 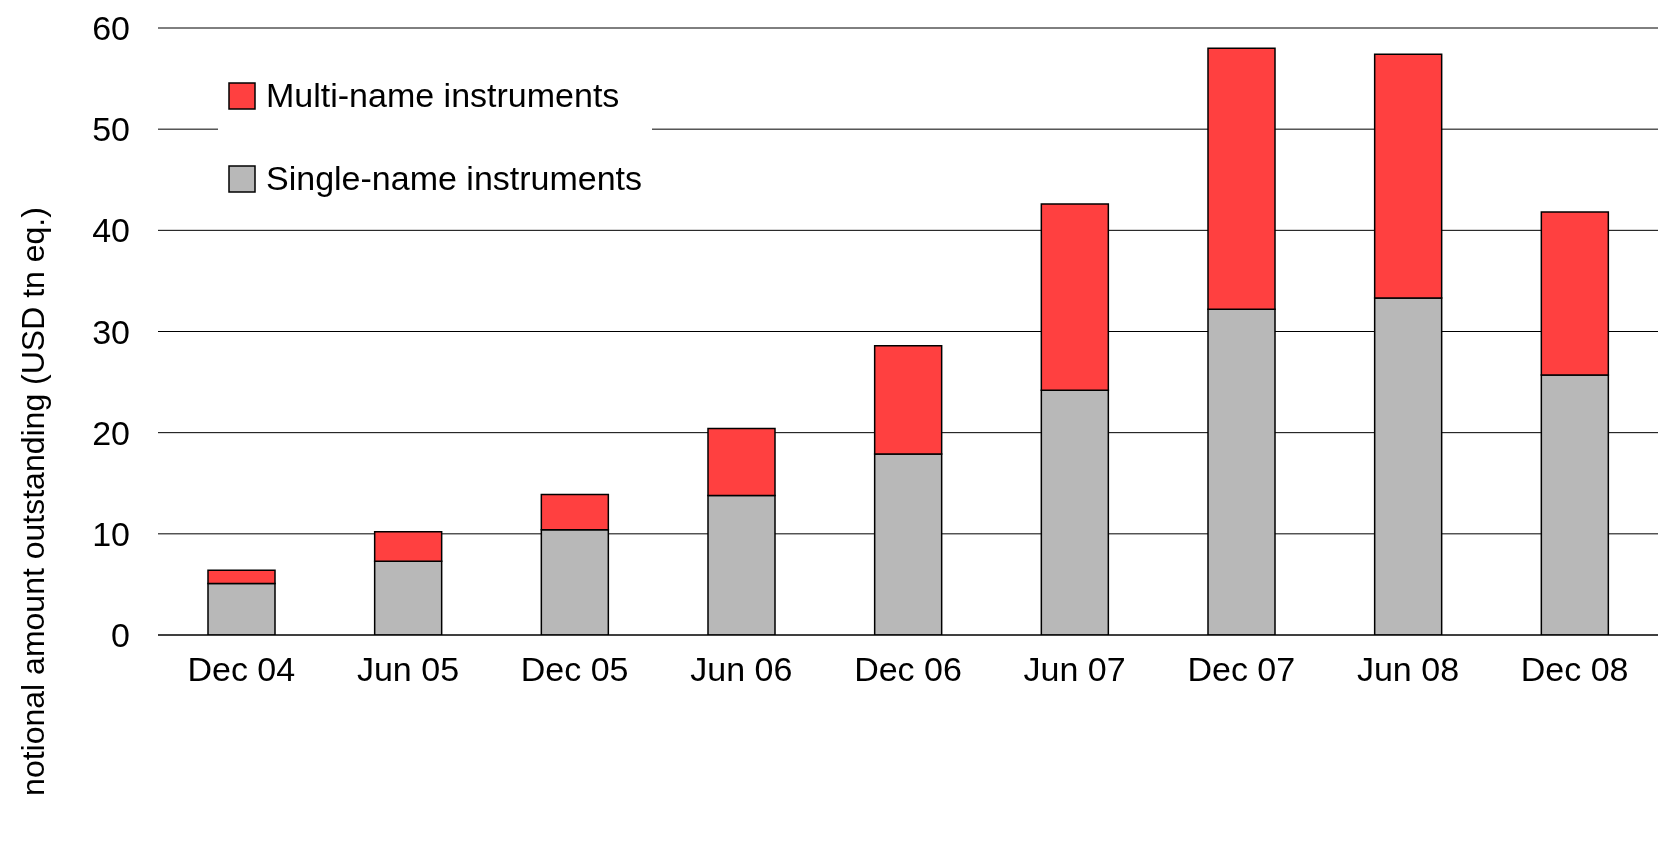 What do you see at coordinates (443, 95) in the screenshot?
I see `legend-label: Multi-name instruments` at bounding box center [443, 95].